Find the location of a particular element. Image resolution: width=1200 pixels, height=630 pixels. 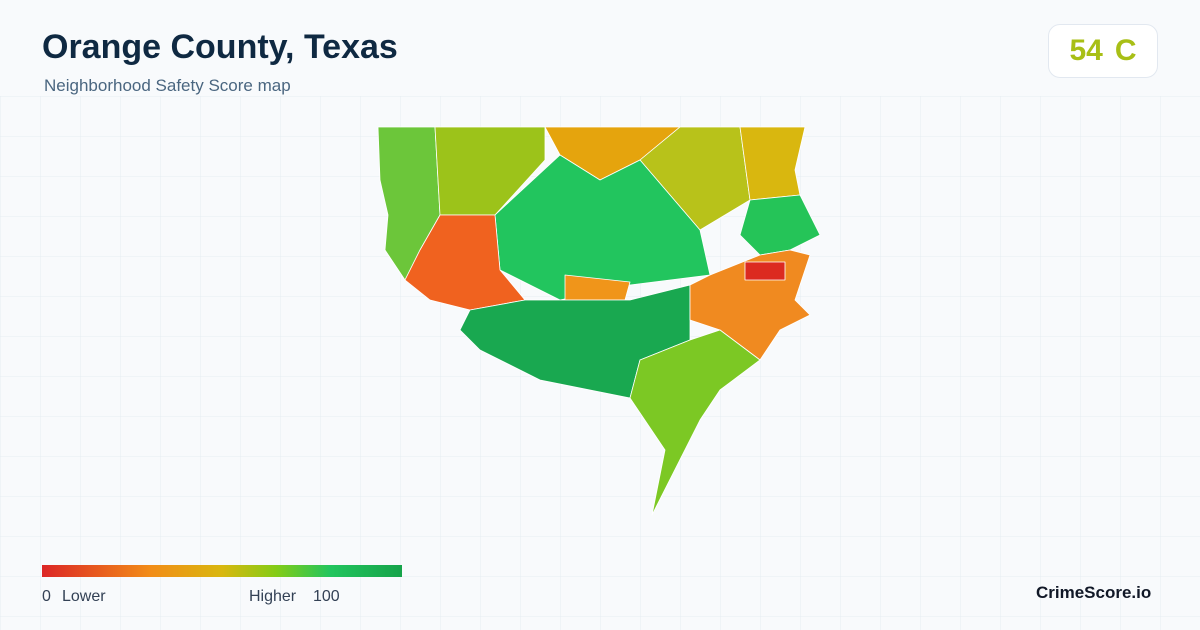

score-grade: C is located at coordinates (1125, 50).